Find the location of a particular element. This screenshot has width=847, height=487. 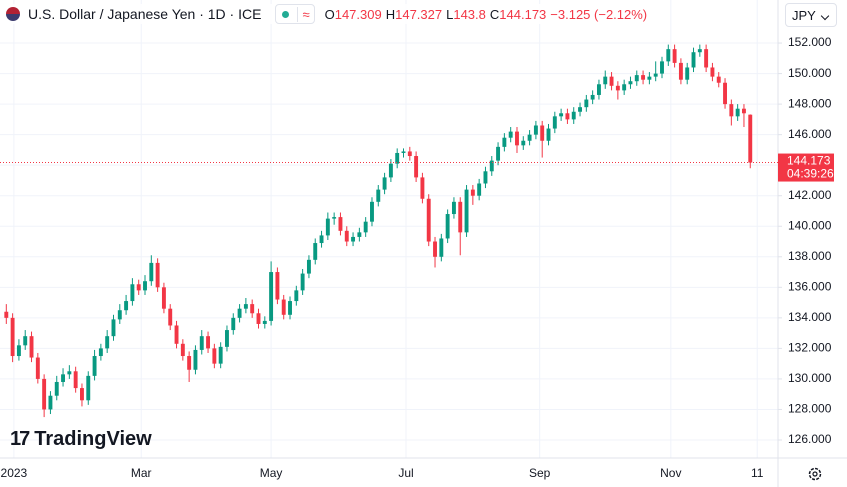

brand-logo: 17 TradingView is located at coordinates (81, 439).